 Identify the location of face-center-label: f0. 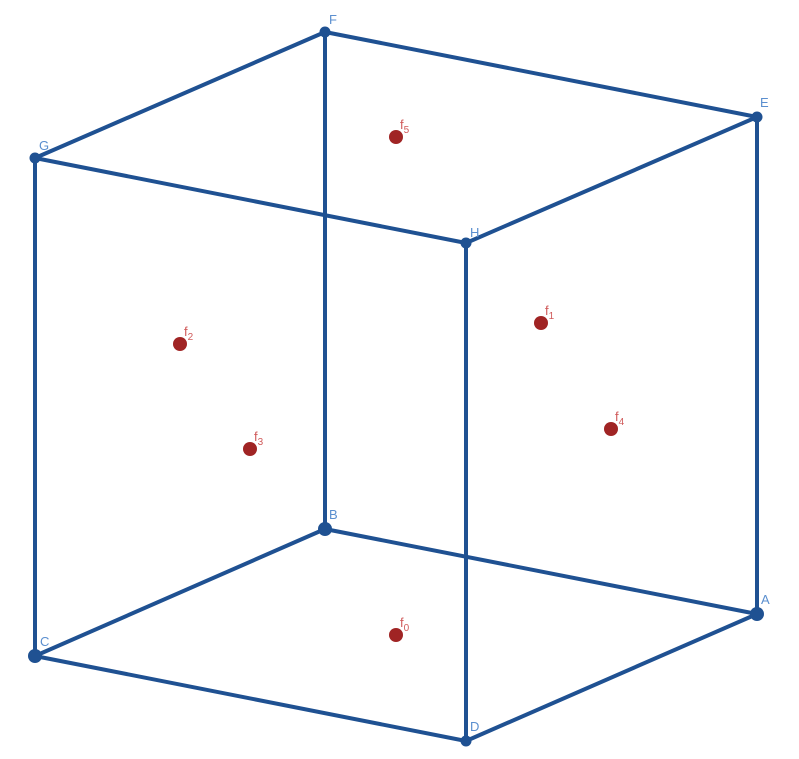
(405, 624).